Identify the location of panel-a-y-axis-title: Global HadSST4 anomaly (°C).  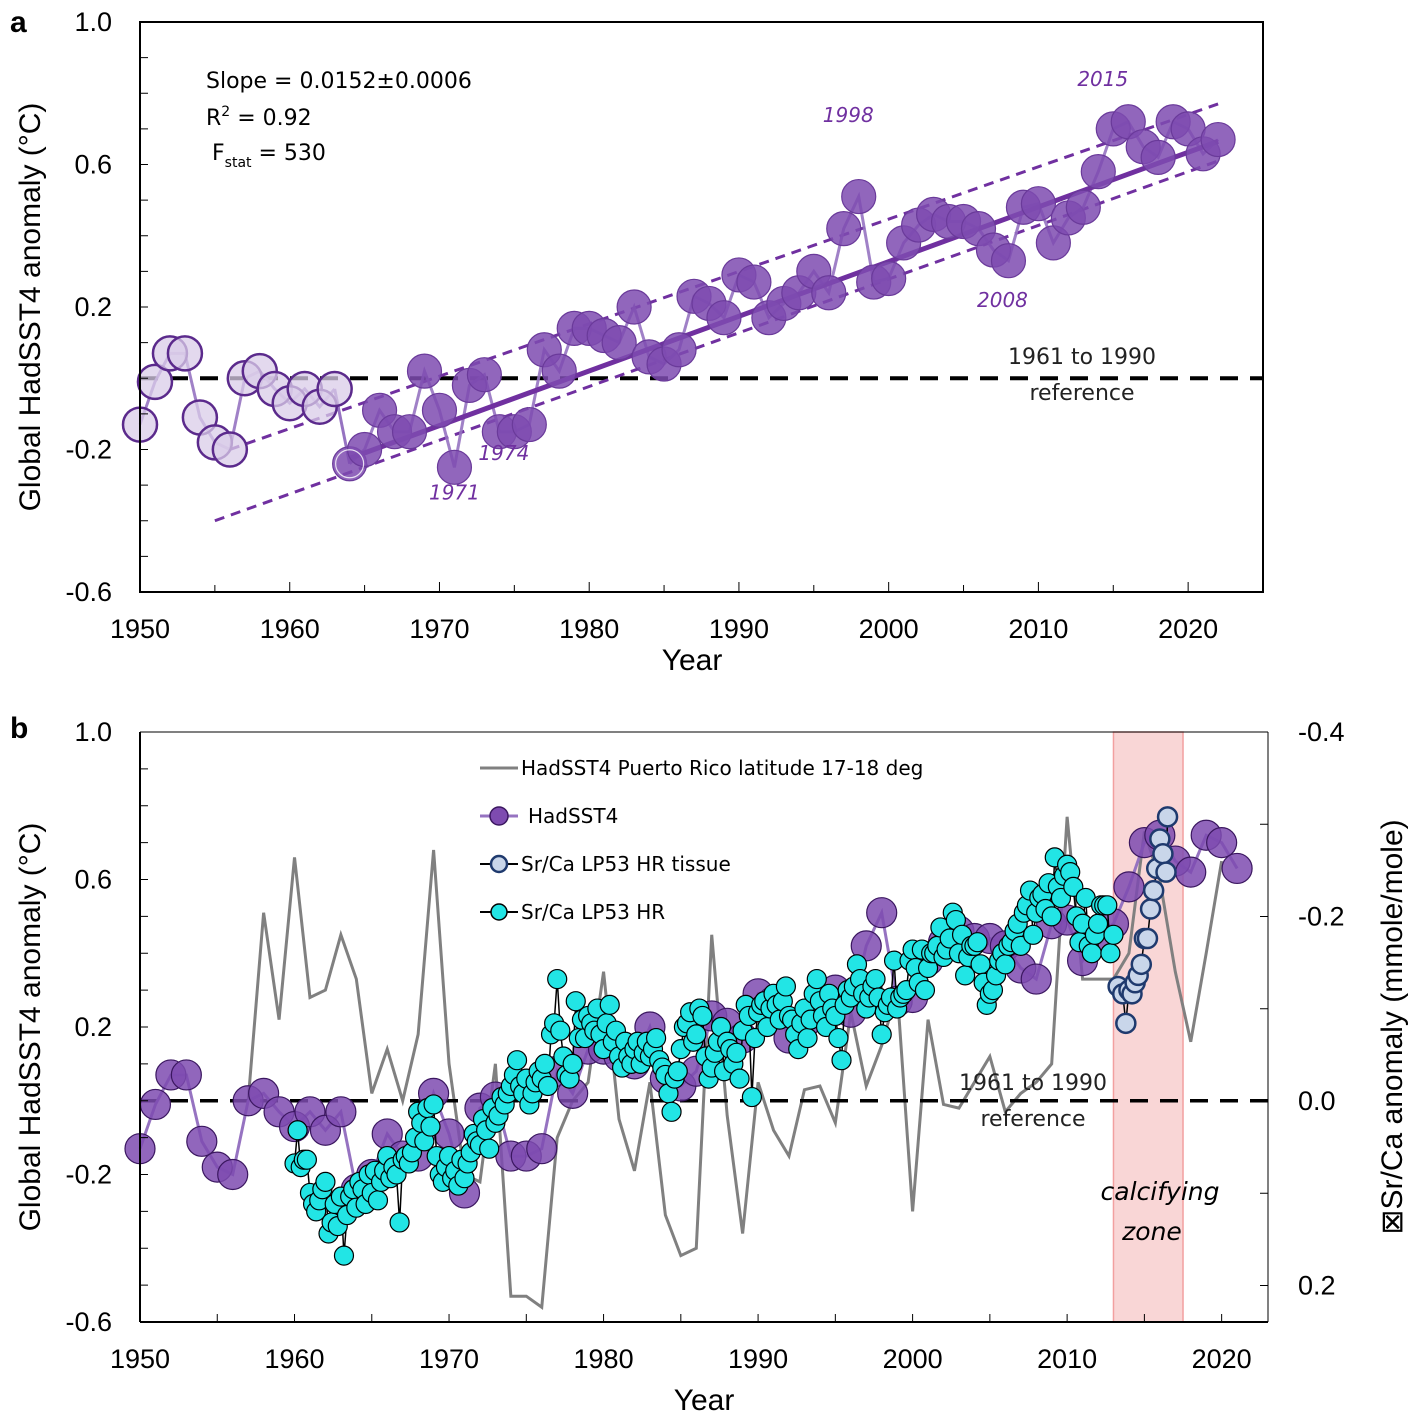
(30, 307).